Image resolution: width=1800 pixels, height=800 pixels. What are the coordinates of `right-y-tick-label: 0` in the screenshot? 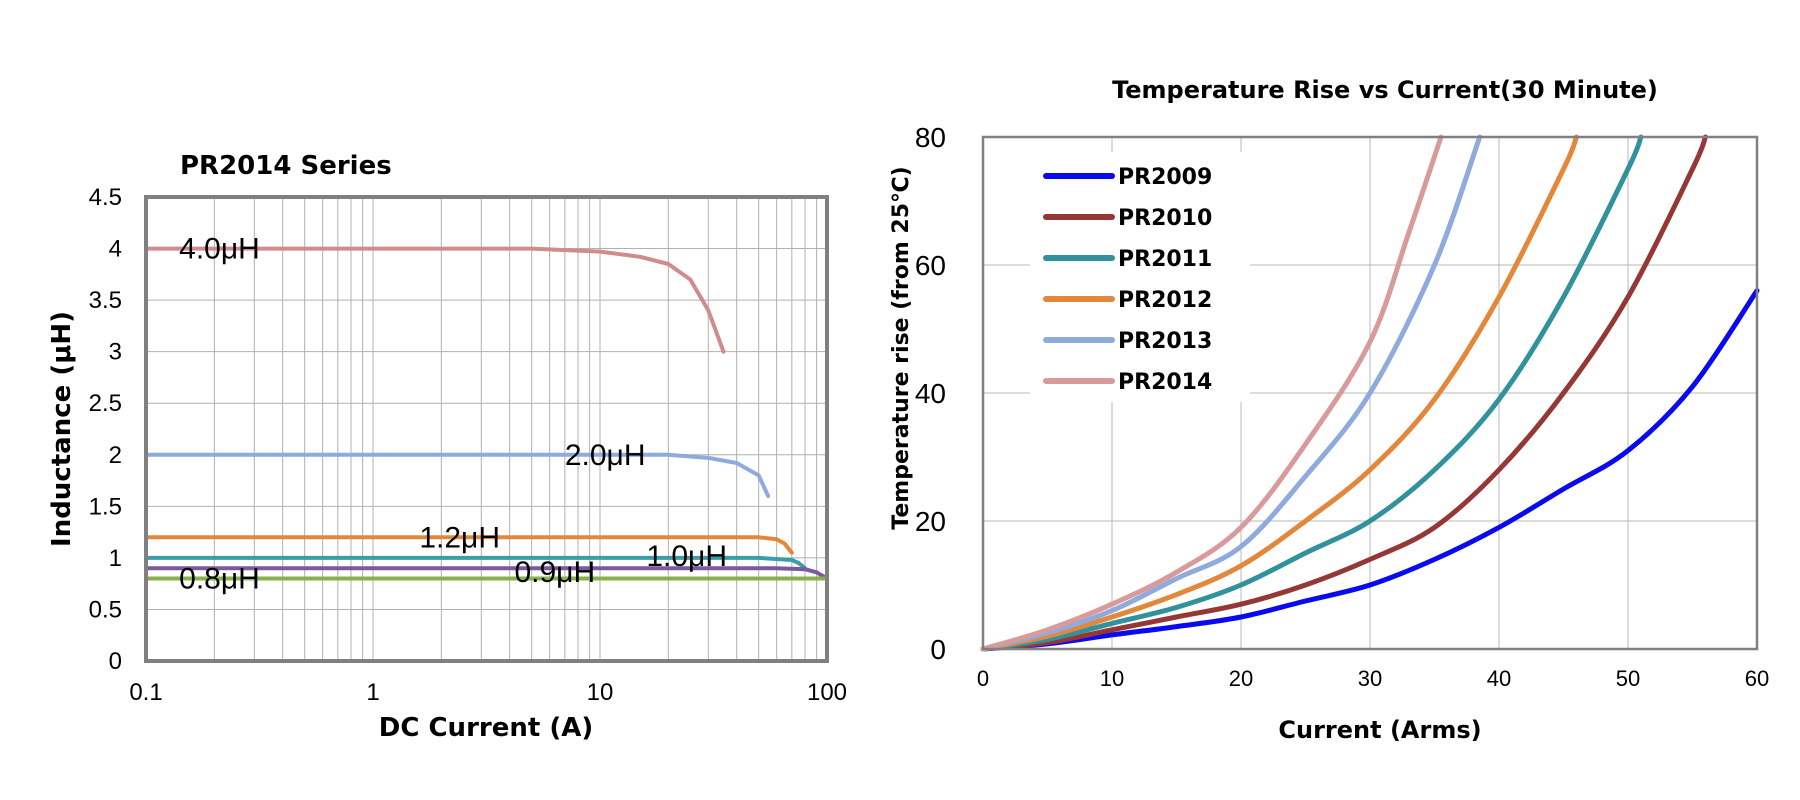 It's located at (938, 649).